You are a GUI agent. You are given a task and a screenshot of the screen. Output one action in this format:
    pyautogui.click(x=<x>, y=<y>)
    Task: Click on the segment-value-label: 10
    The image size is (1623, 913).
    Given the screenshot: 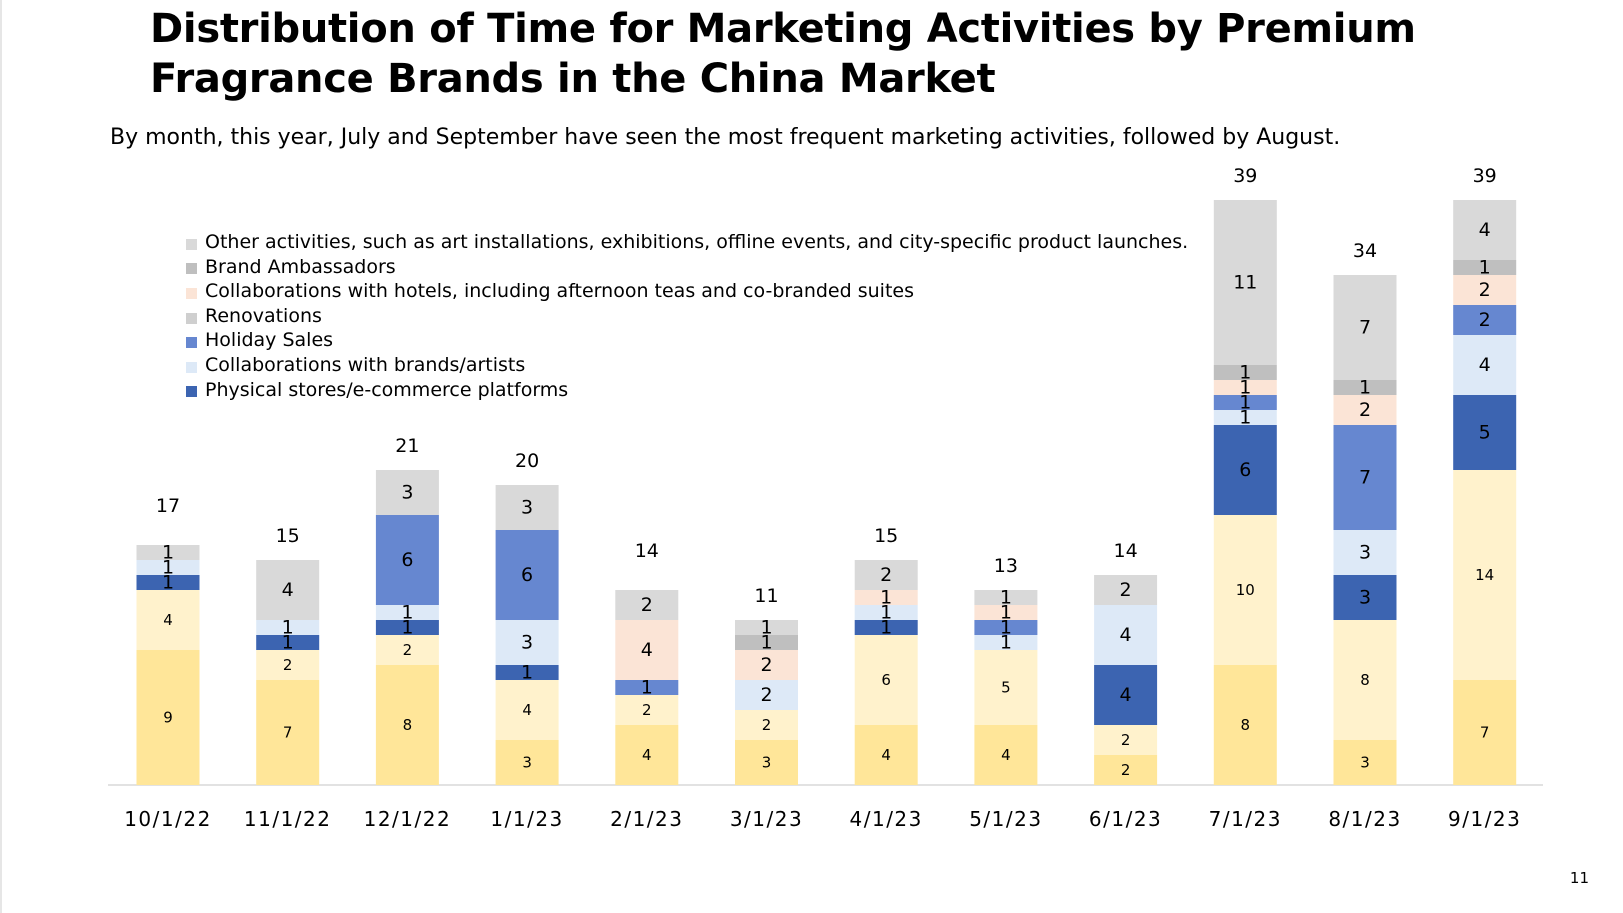 What is the action you would take?
    pyautogui.click(x=1245, y=590)
    